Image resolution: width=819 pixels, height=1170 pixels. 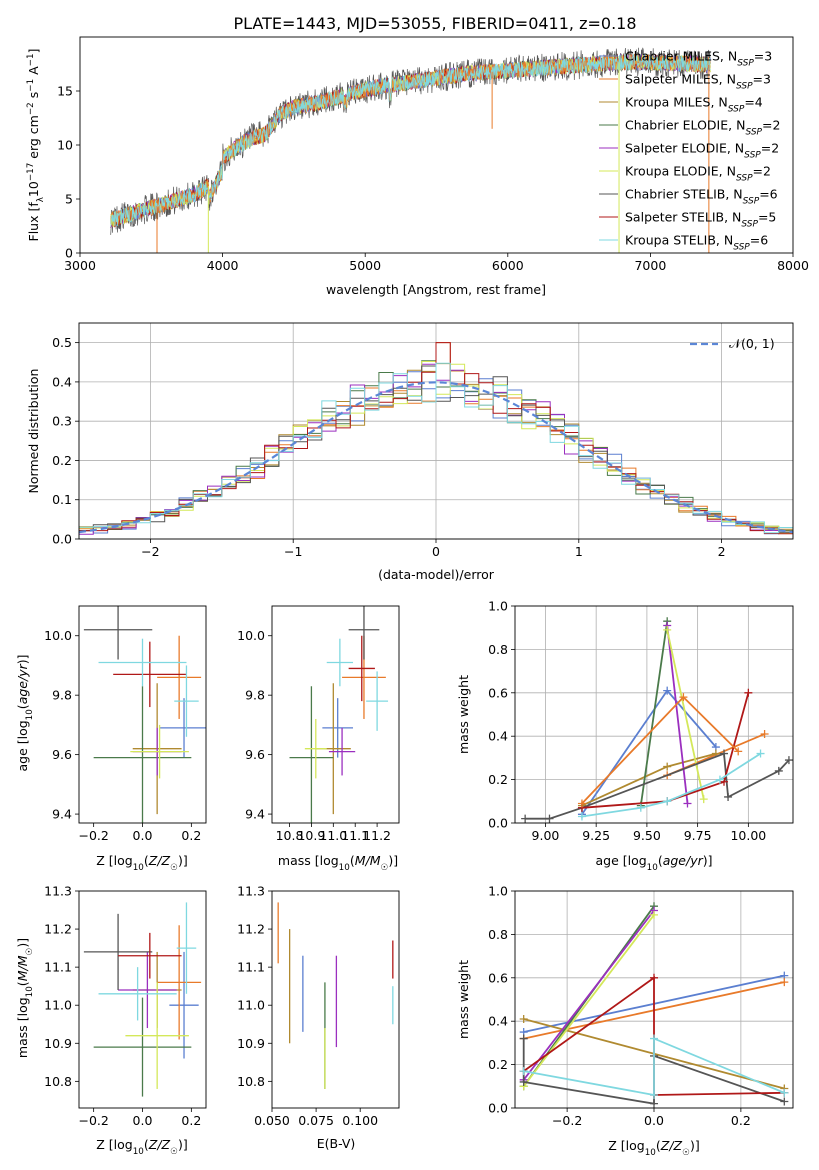 I want to click on weight-line-salpeter-stelib, so click(x=665, y=750).